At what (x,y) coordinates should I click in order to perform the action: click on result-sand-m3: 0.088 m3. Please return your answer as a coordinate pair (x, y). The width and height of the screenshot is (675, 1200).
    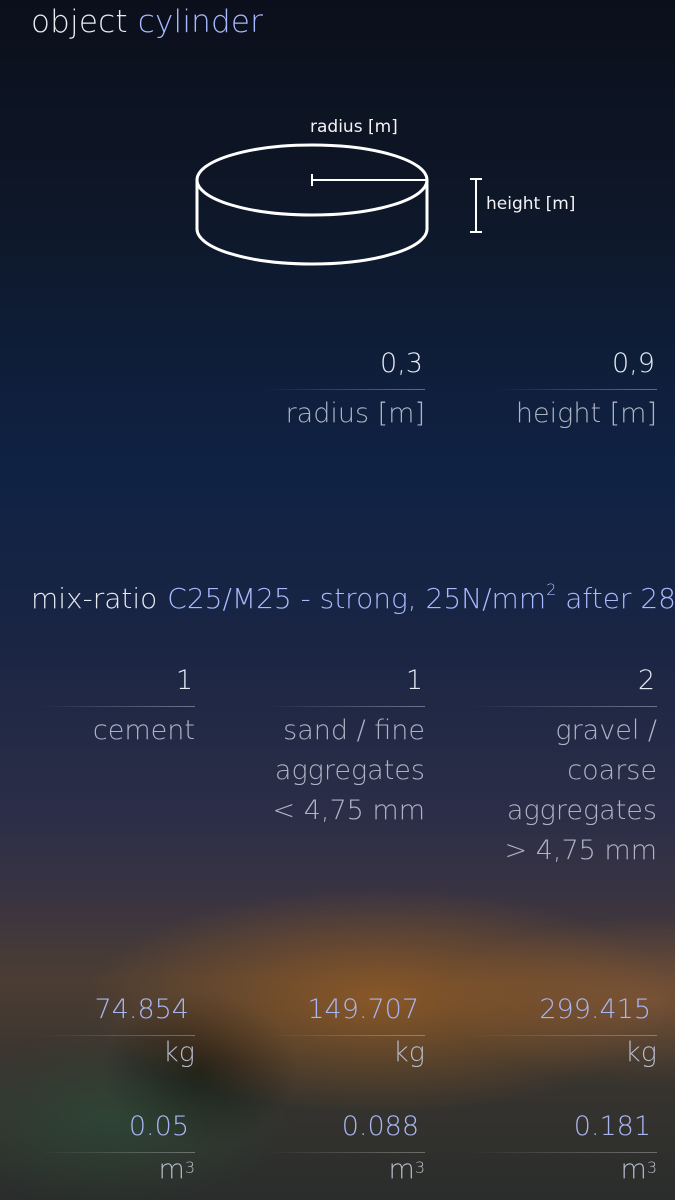
    Looking at the image, I should click on (345, 1148).